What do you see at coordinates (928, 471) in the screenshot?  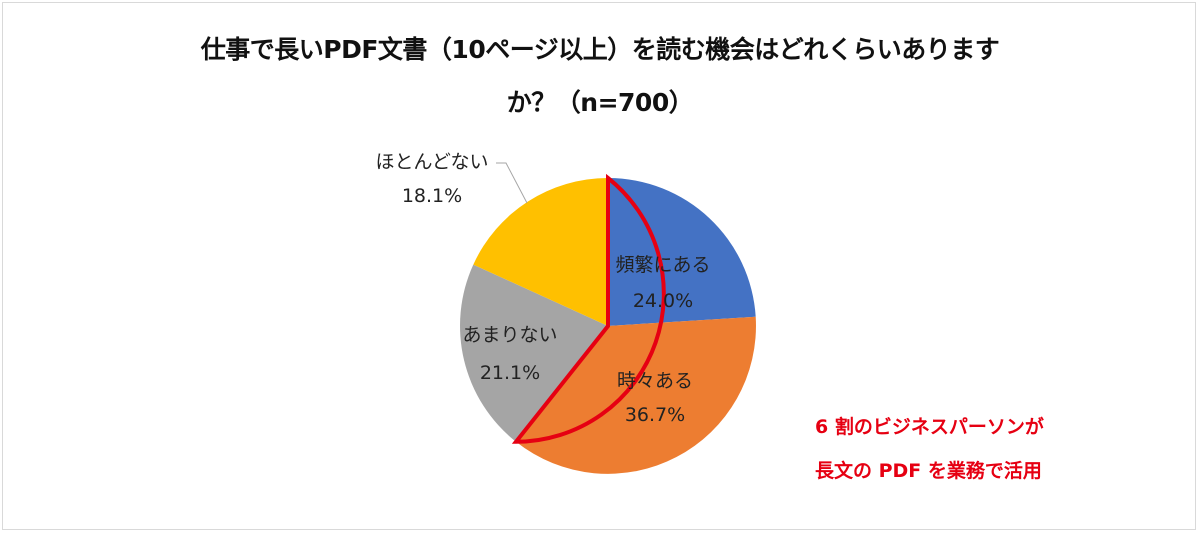 I see `annotation-line2: 長文の PDF を業務で活用` at bounding box center [928, 471].